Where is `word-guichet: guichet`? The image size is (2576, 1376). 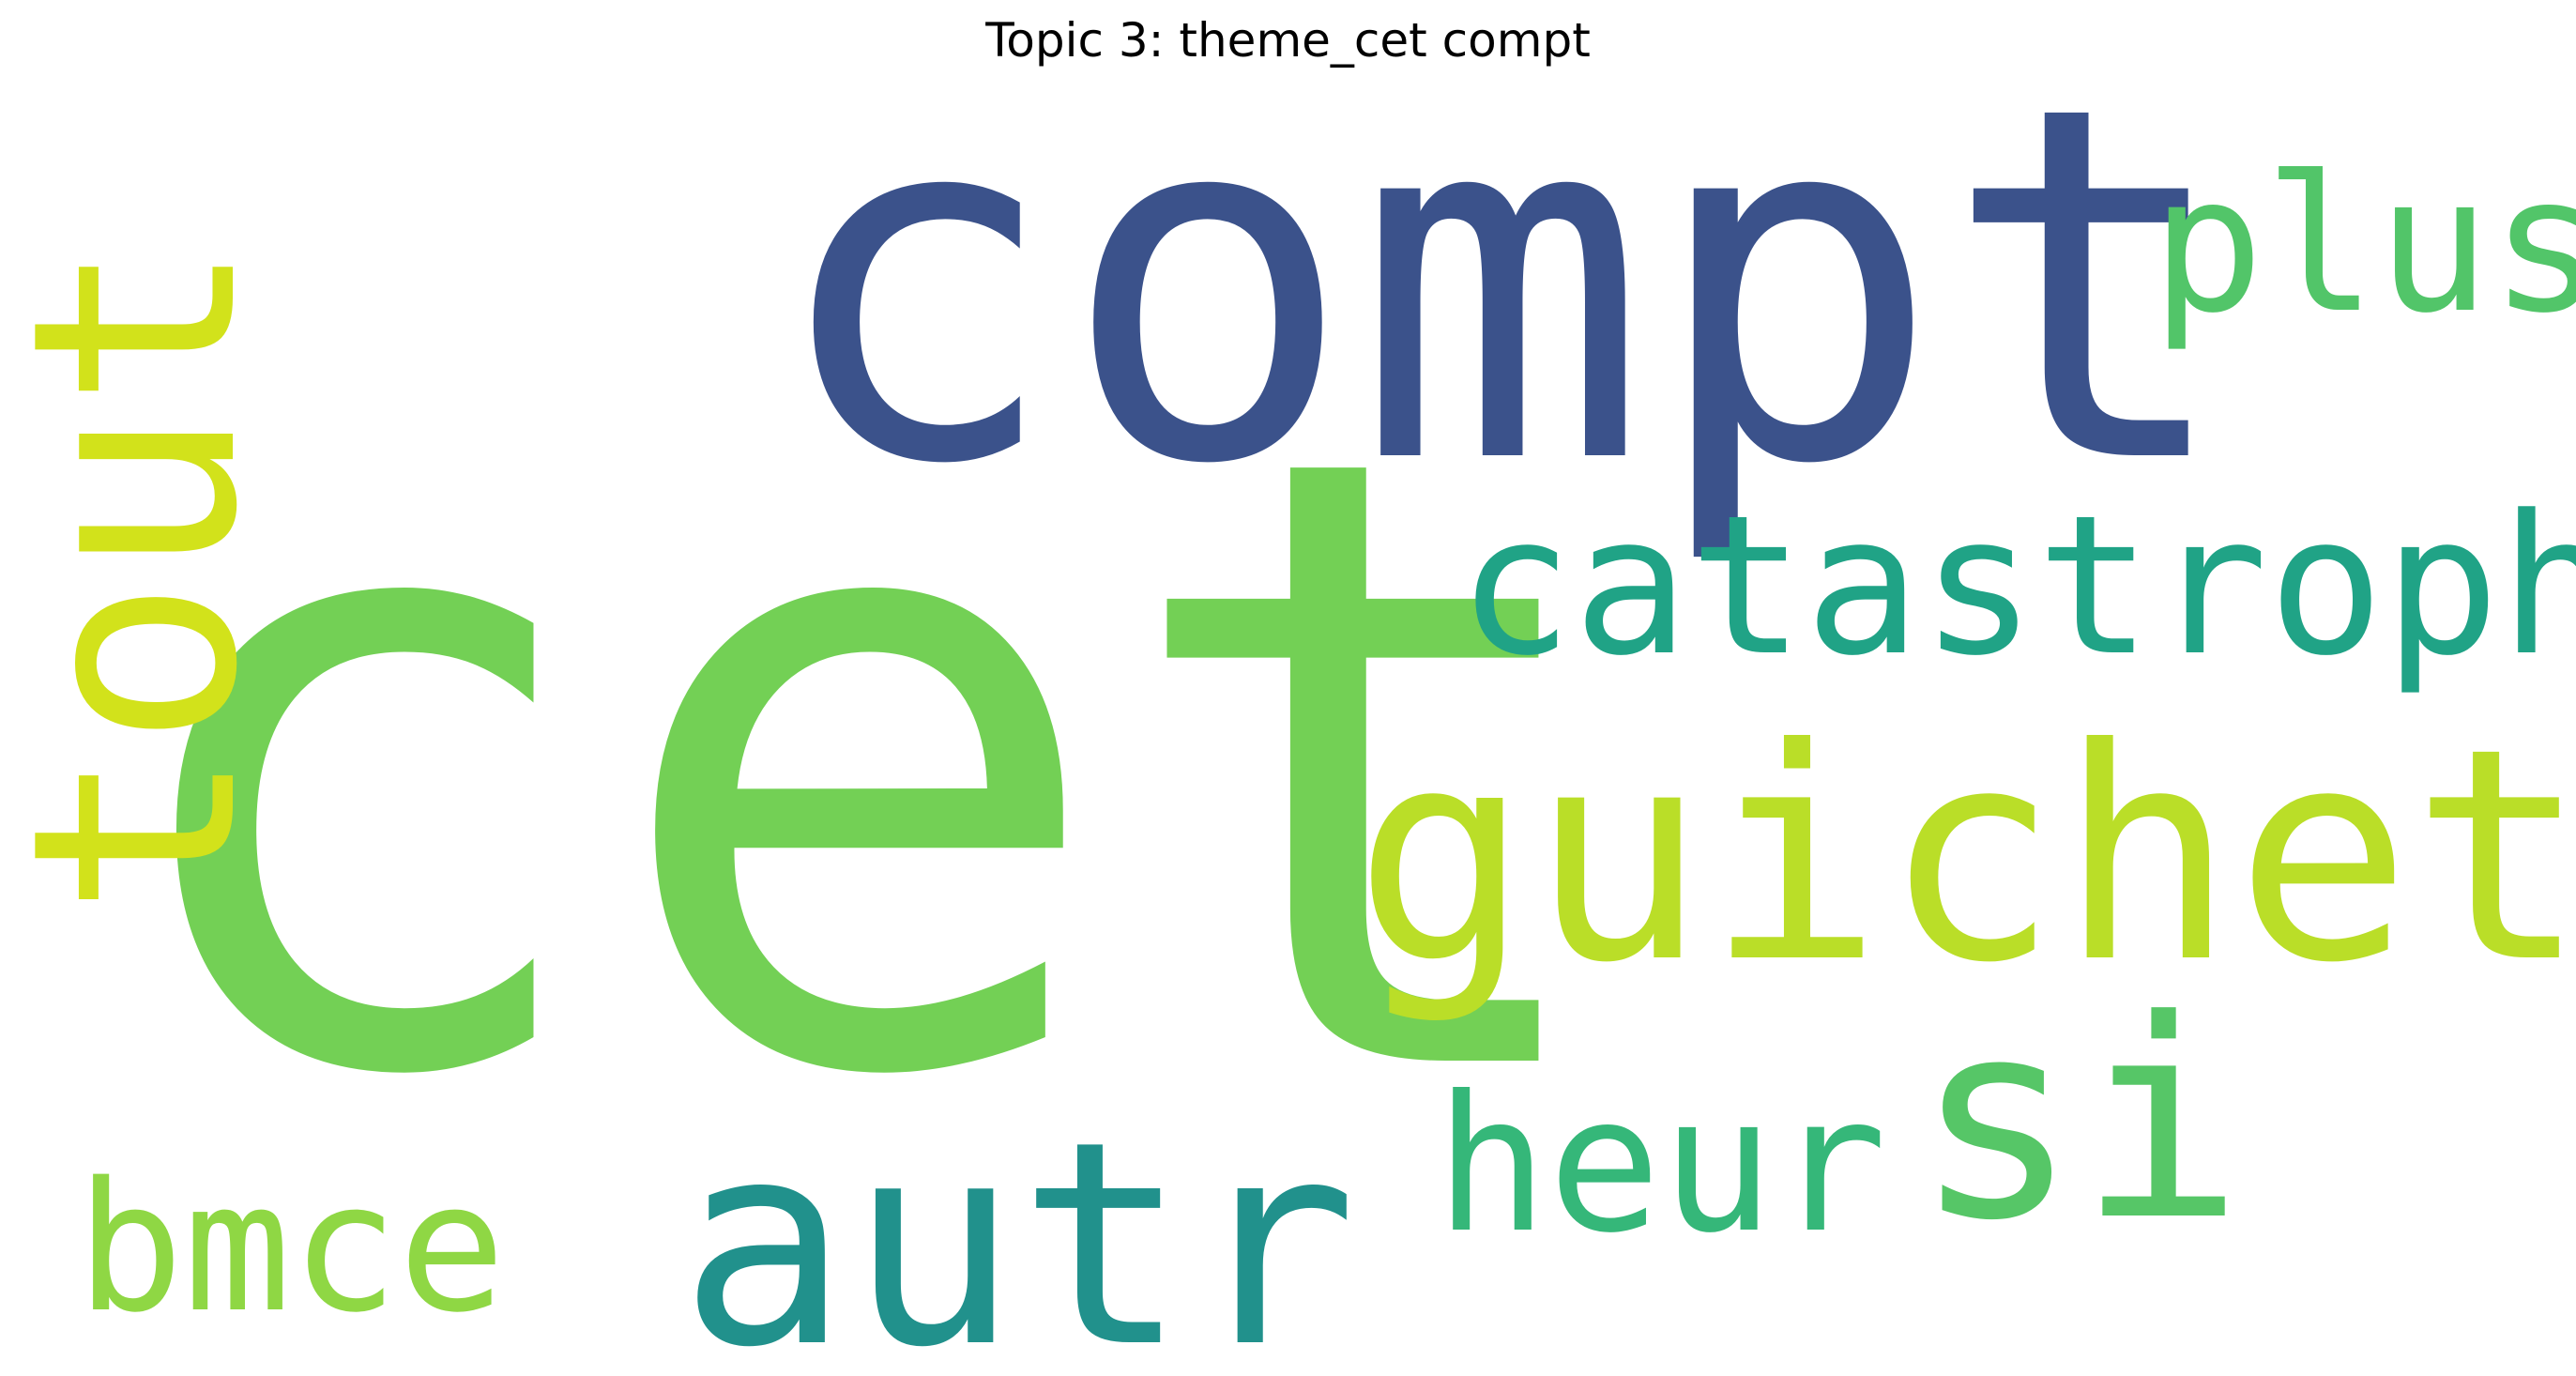 word-guichet: guichet is located at coordinates (1965, 856).